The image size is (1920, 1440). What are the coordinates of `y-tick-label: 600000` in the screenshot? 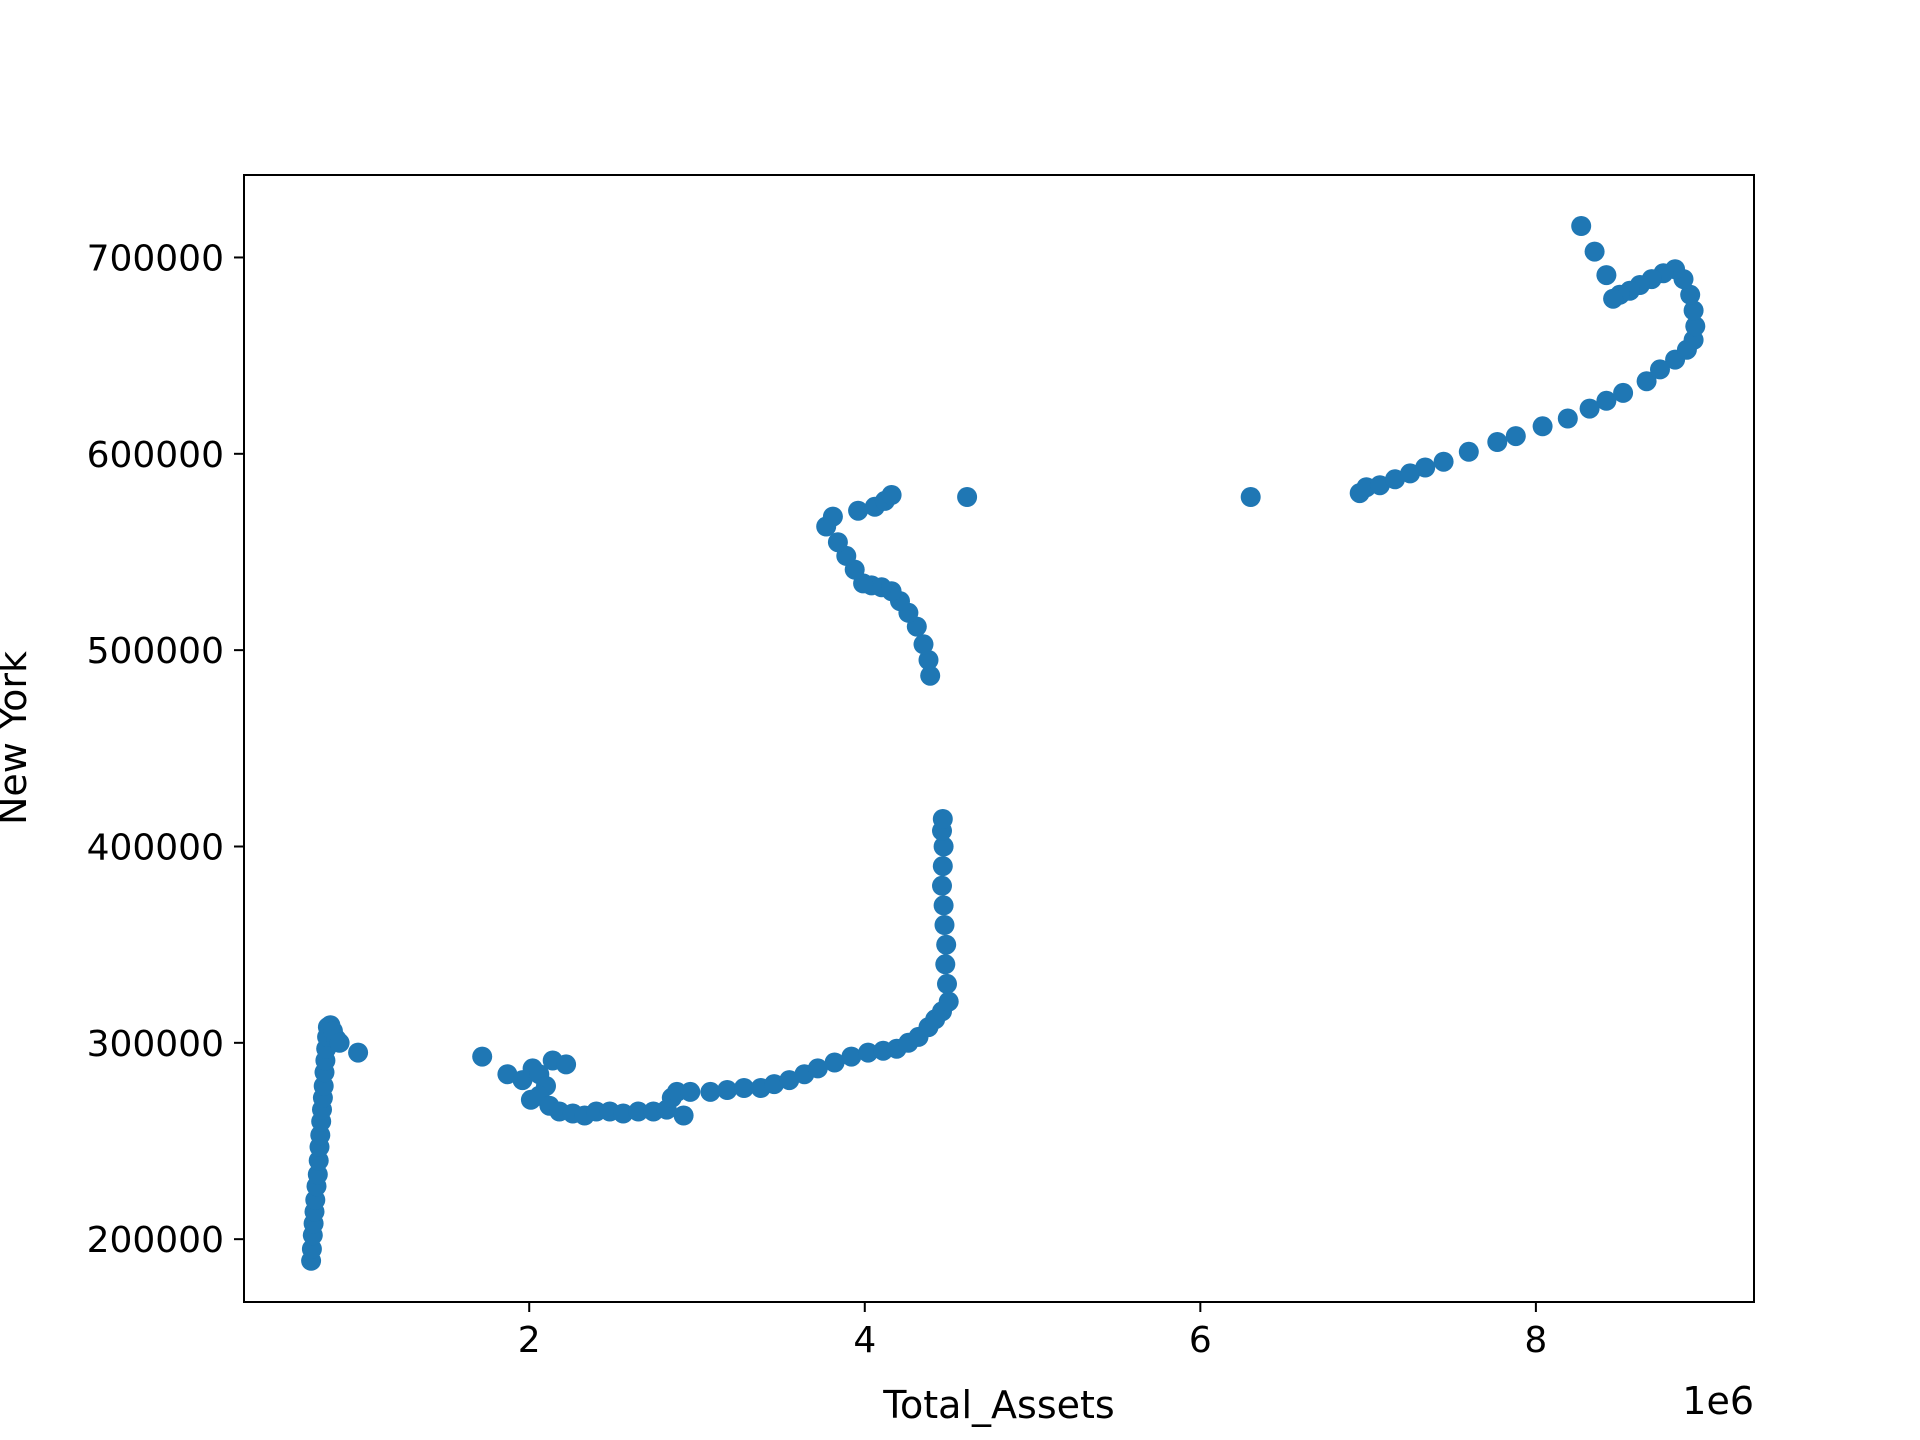 It's located at (155, 455).